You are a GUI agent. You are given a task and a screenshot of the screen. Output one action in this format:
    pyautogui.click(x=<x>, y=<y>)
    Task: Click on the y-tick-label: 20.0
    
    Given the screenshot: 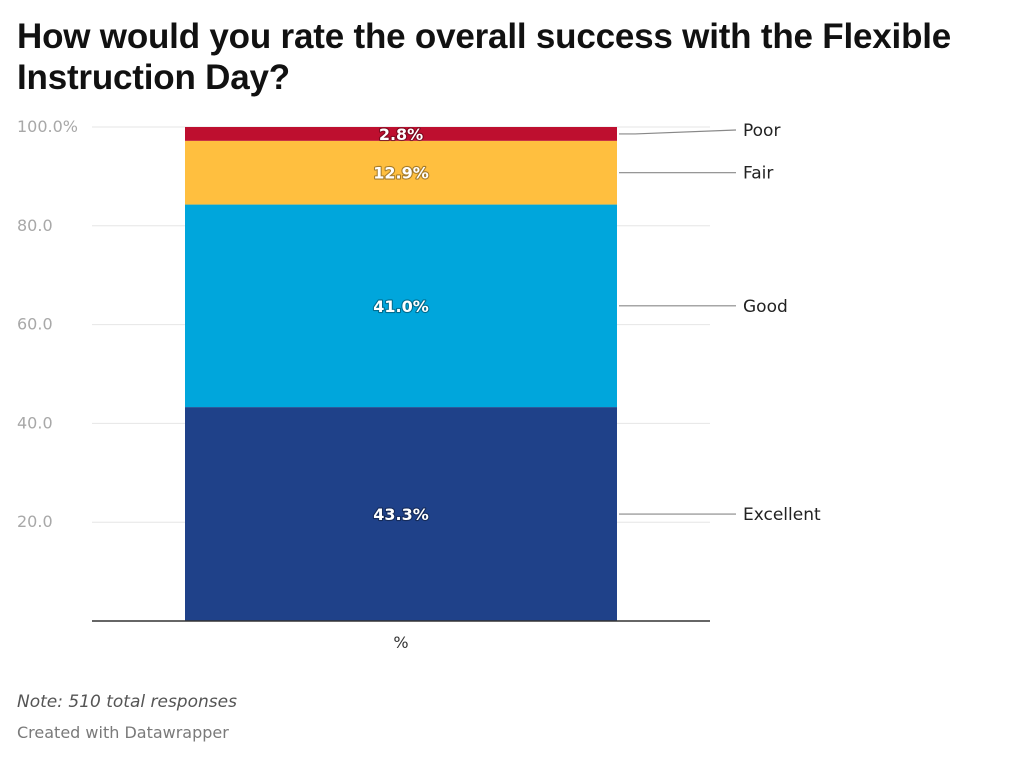 What is the action you would take?
    pyautogui.click(x=35, y=521)
    